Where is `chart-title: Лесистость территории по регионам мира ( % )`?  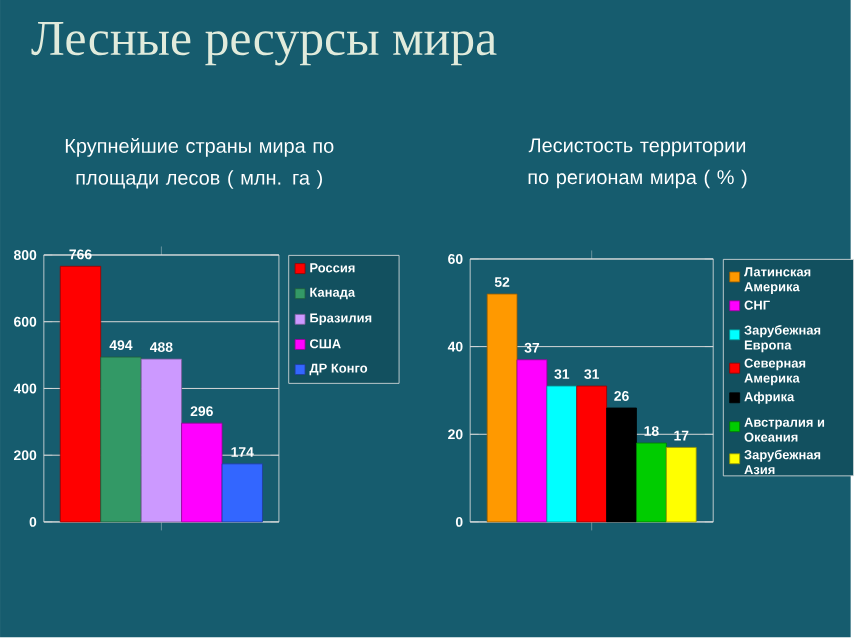 chart-title: Лесистость территории по регионам мира ( % ) is located at coordinates (637, 163).